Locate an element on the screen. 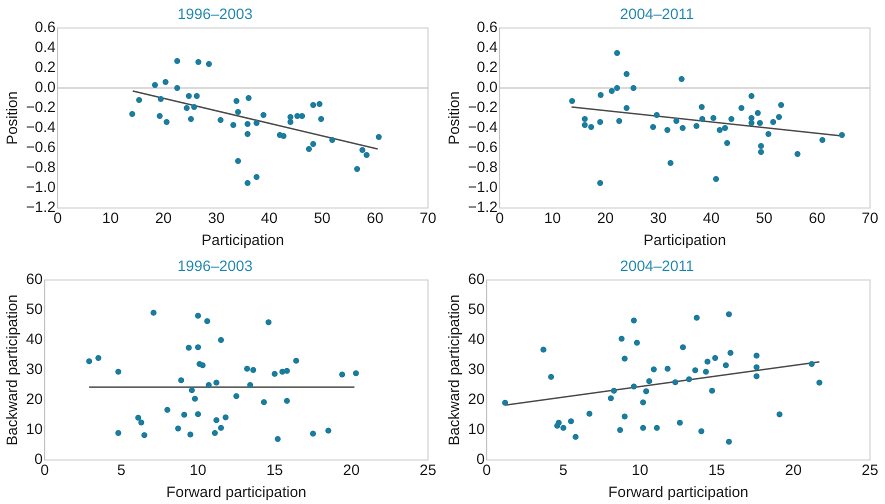 This screenshot has width=885, height=504. y-tick-label: 40 is located at coordinates (476, 339).